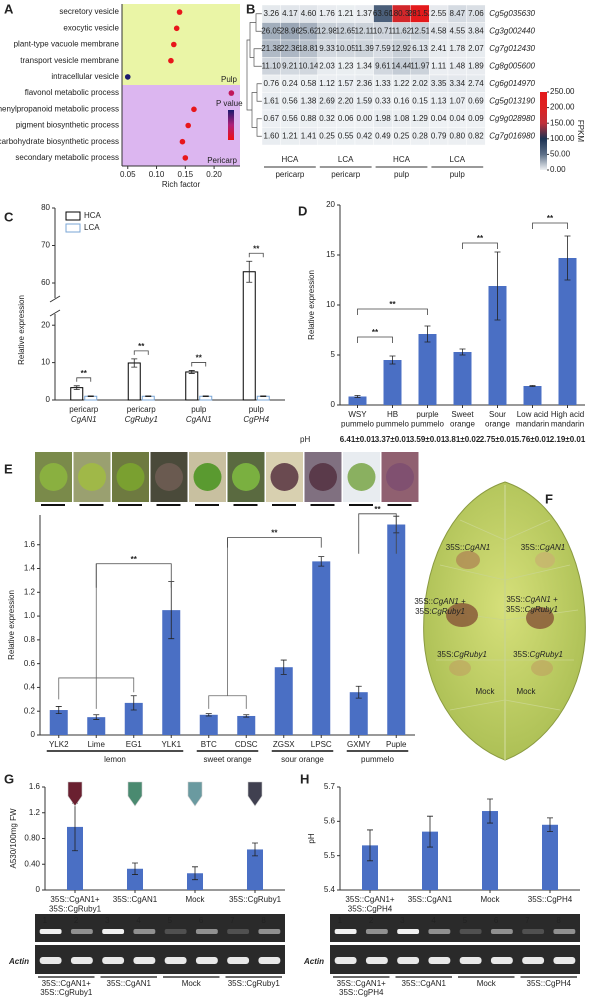 The width and height of the screenshot is (589, 999). Describe the element at coordinates (462, 424) in the screenshot. I see `x-tick-label: orange` at that location.